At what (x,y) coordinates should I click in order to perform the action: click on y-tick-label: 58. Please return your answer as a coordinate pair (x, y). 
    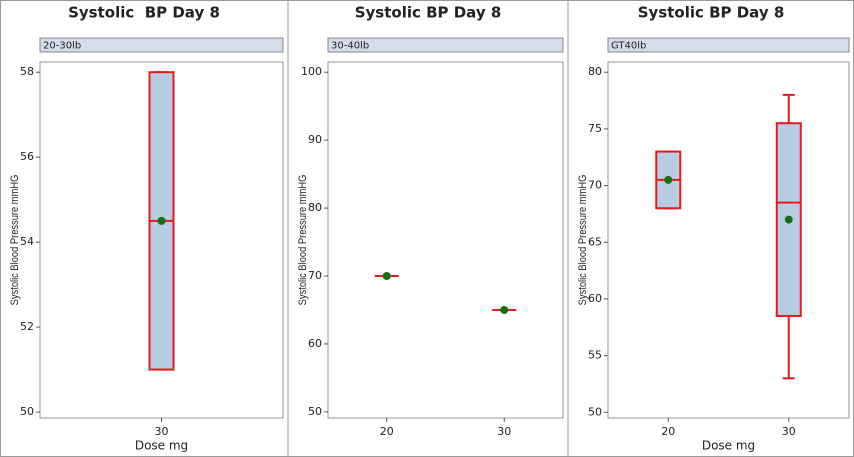
    Looking at the image, I should click on (27, 71).